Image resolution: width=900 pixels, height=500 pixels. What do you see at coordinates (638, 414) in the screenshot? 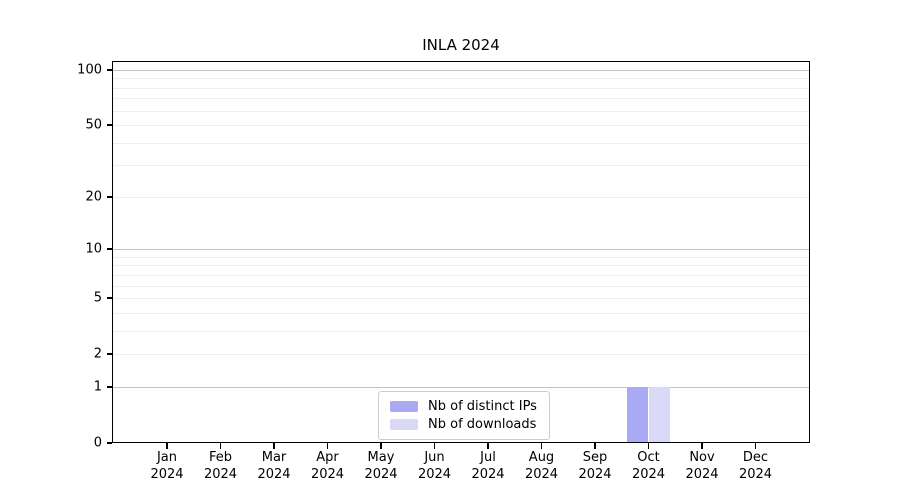
I see `bar-nb-of-distinct-ips` at bounding box center [638, 414].